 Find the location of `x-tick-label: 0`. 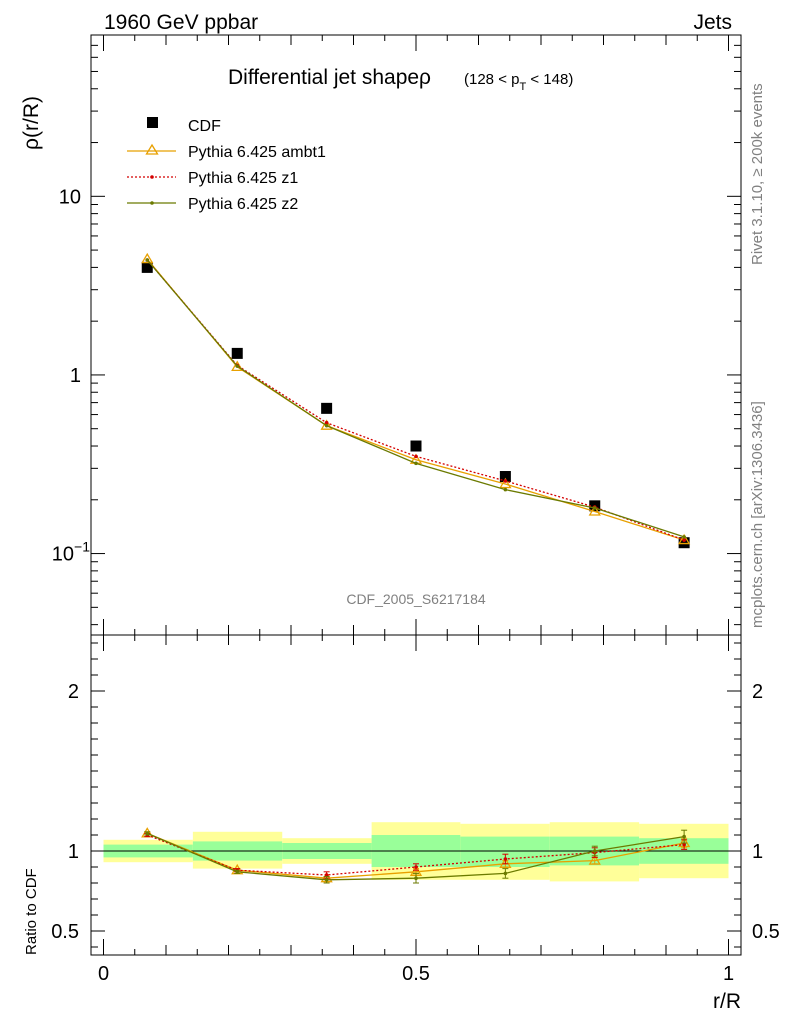

x-tick-label: 0 is located at coordinates (103, 974).